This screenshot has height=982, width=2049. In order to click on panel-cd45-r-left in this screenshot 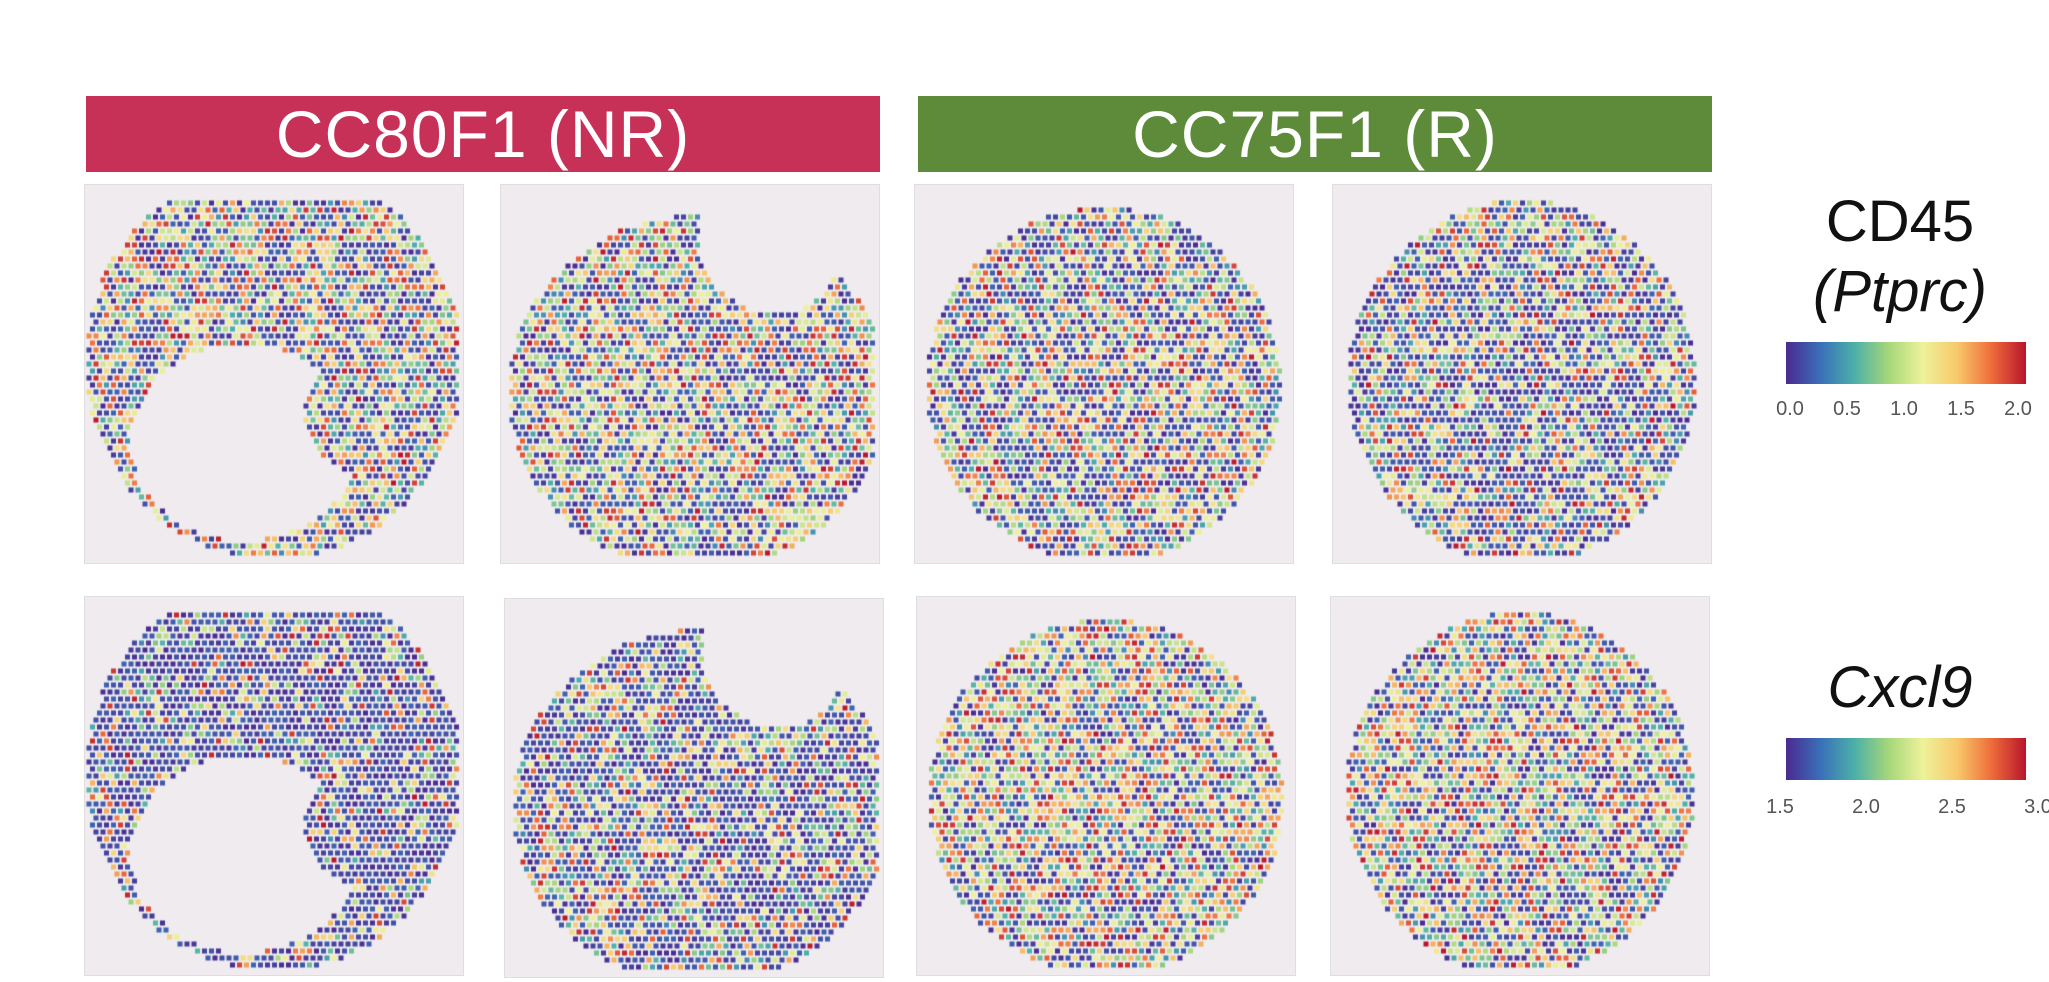, I will do `click(1104, 374)`.